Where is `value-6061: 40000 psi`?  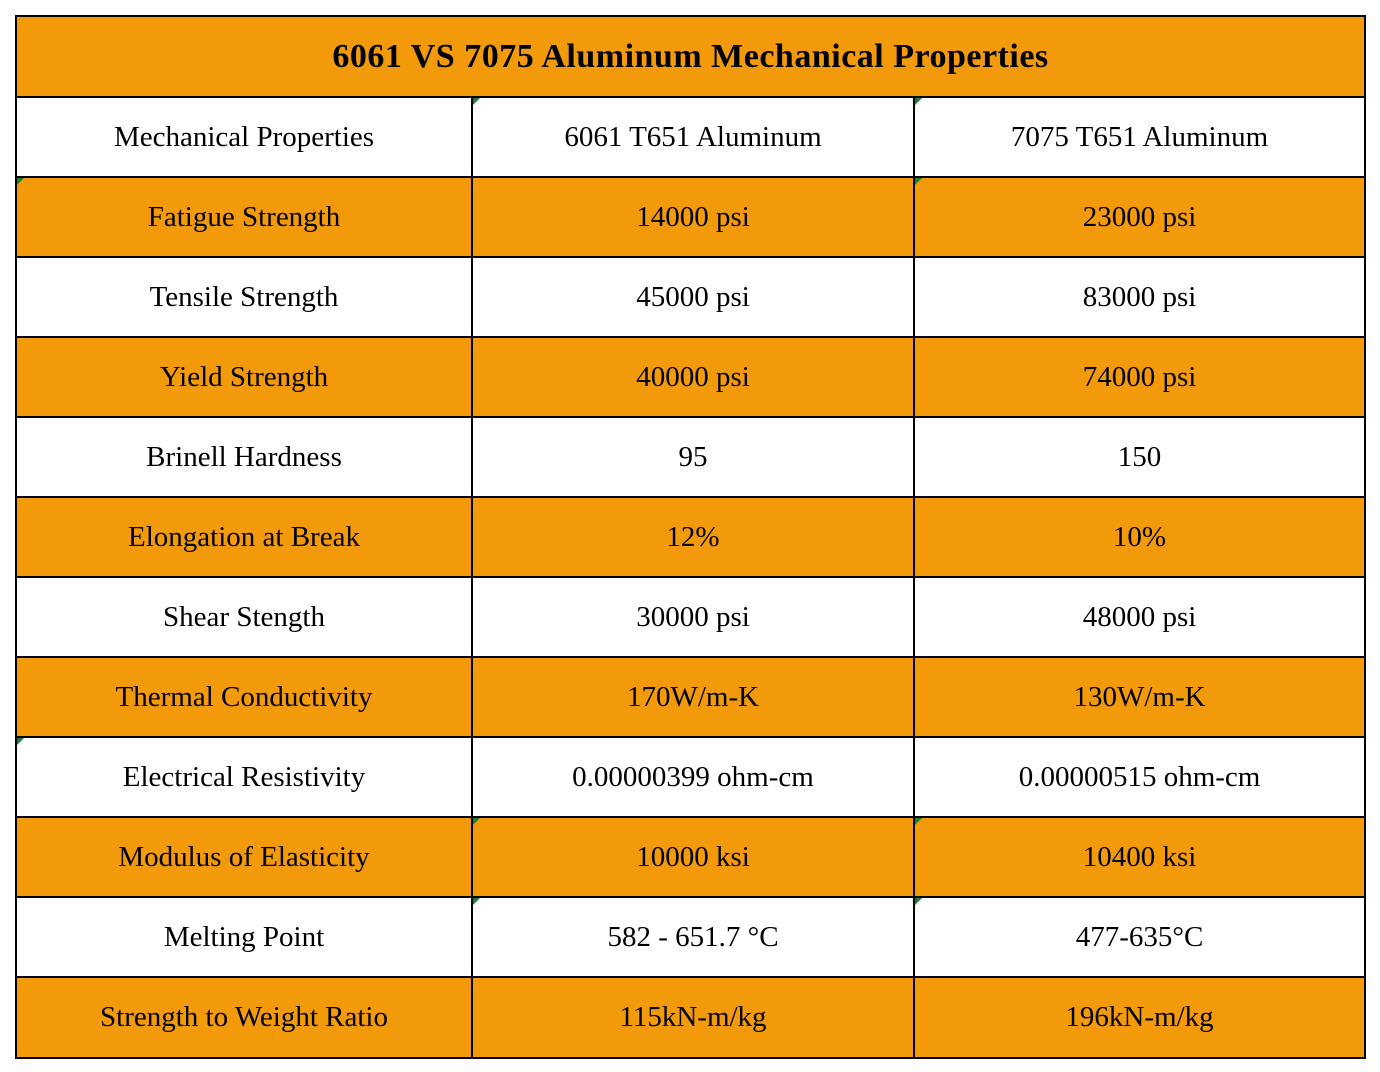
value-6061: 40000 psi is located at coordinates (693, 377).